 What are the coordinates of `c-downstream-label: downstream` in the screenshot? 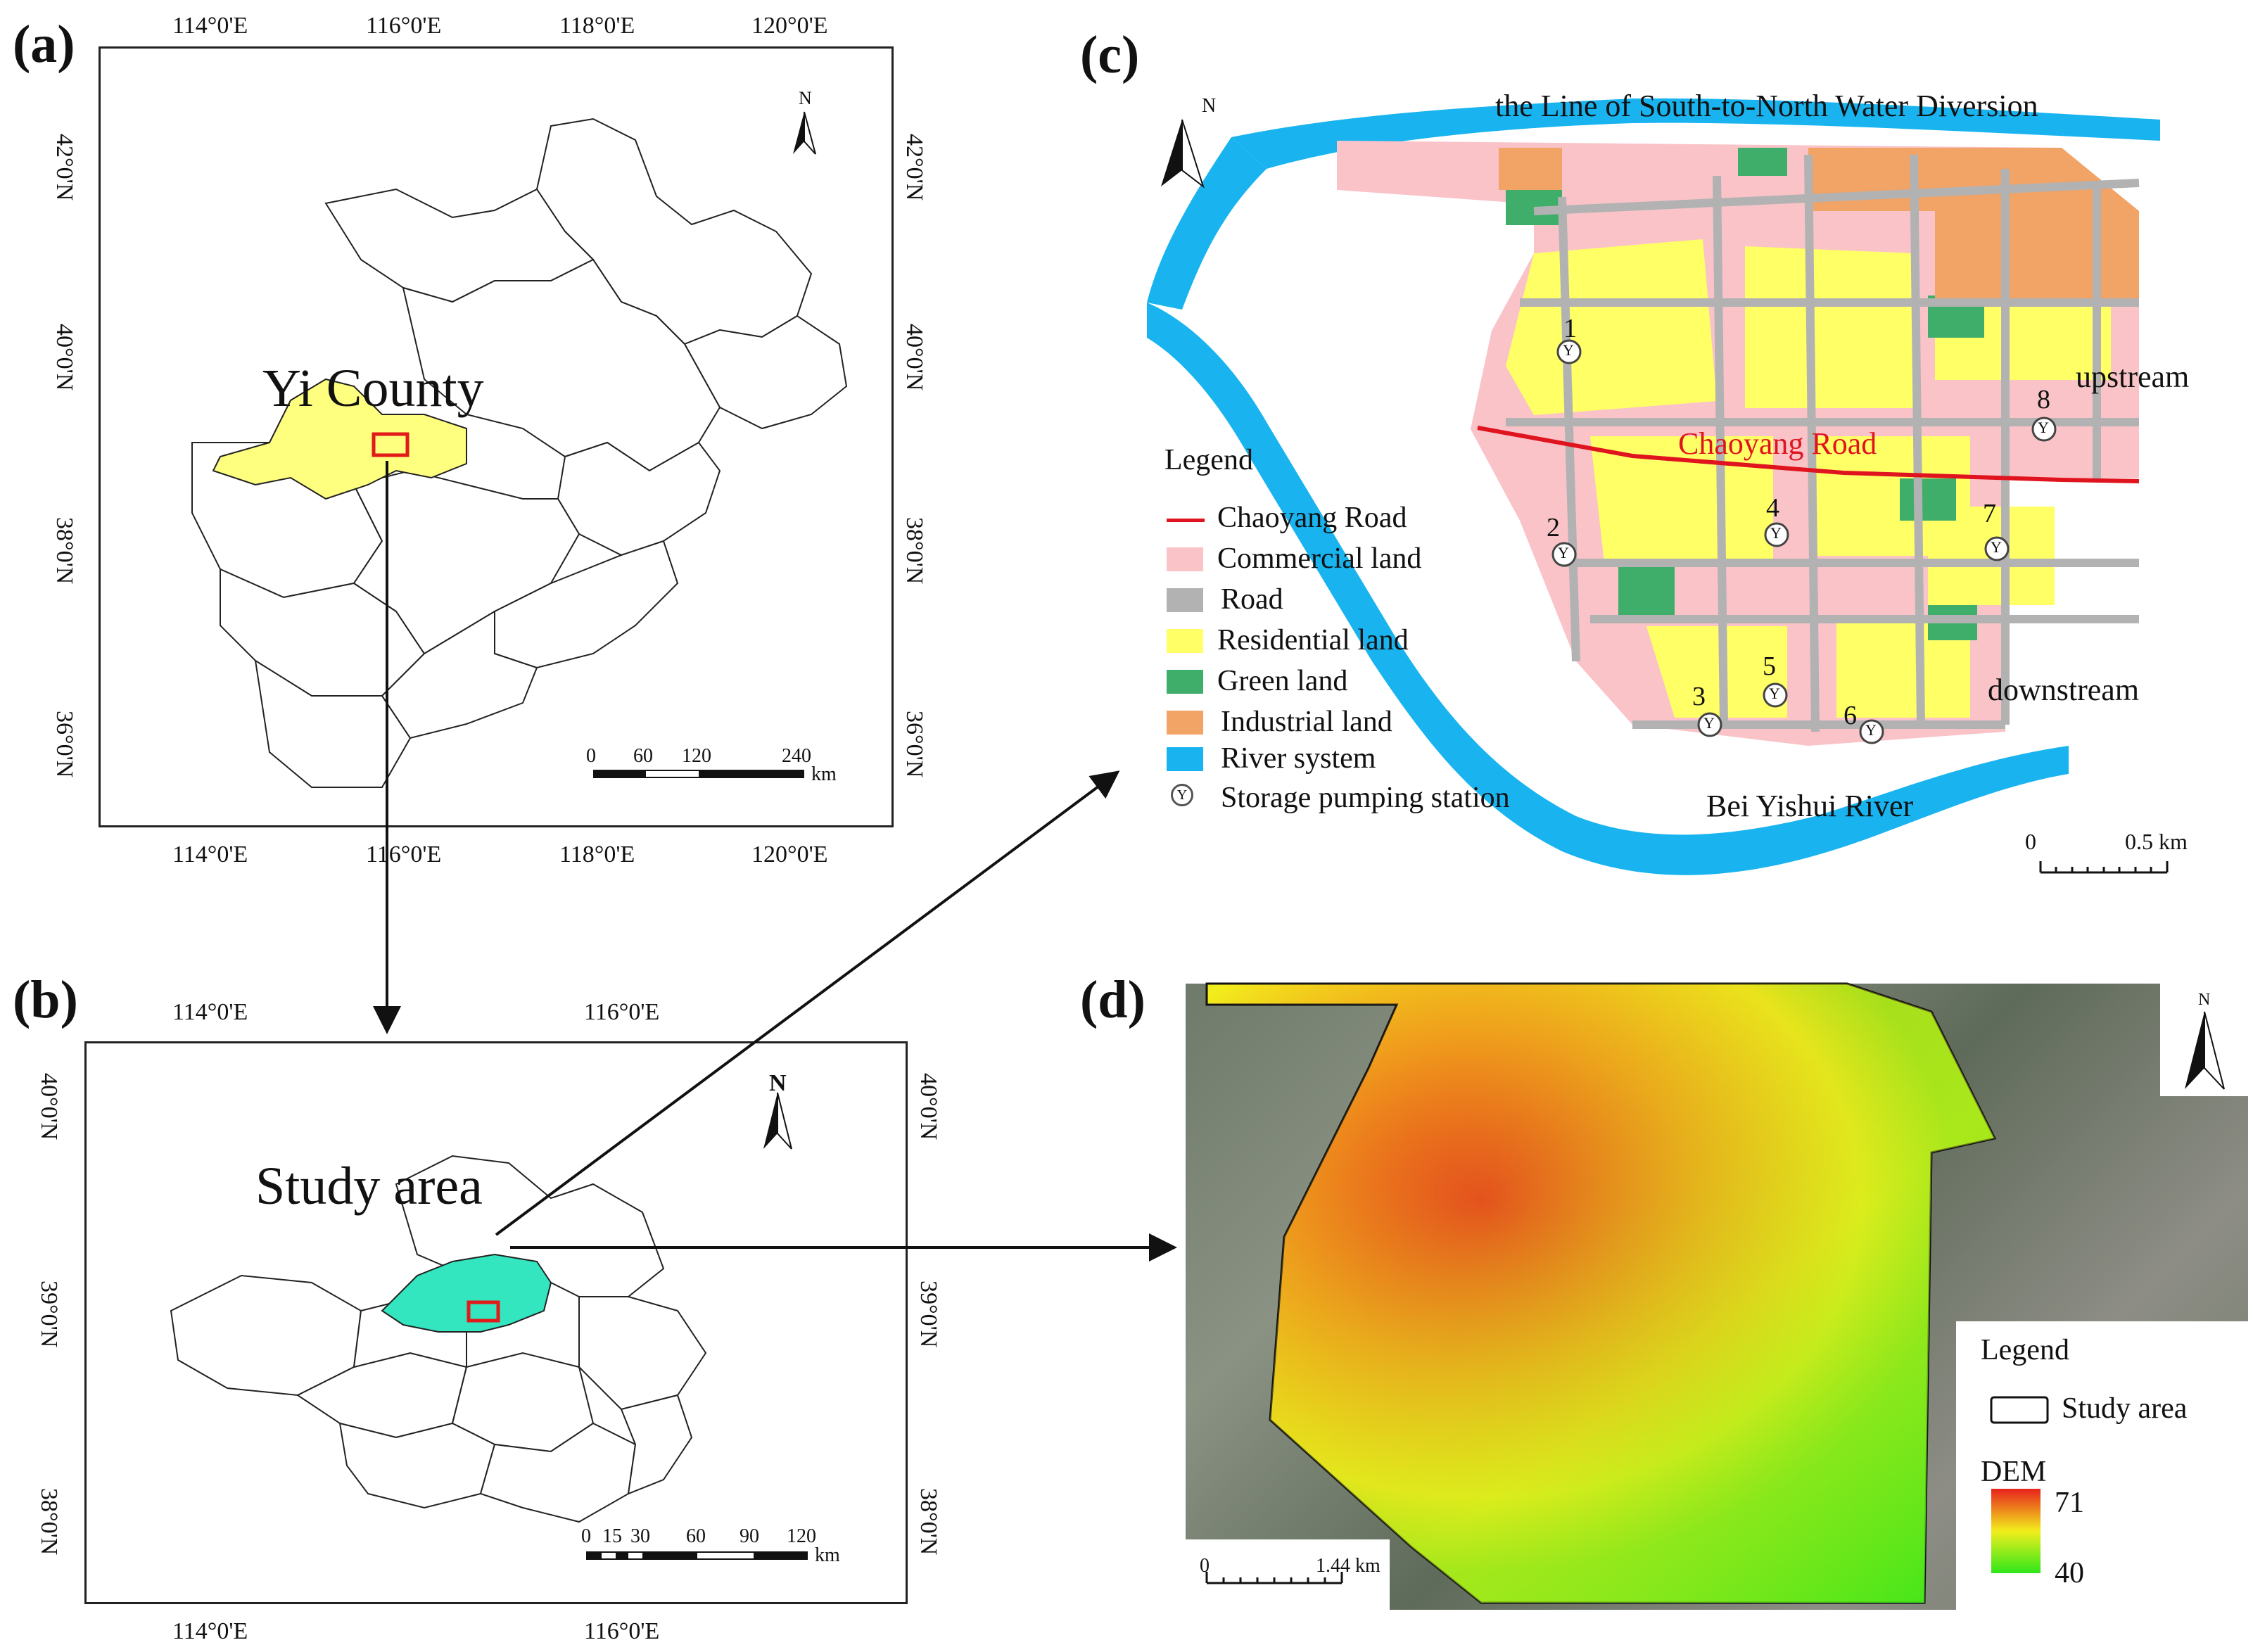 It's located at (2064, 690).